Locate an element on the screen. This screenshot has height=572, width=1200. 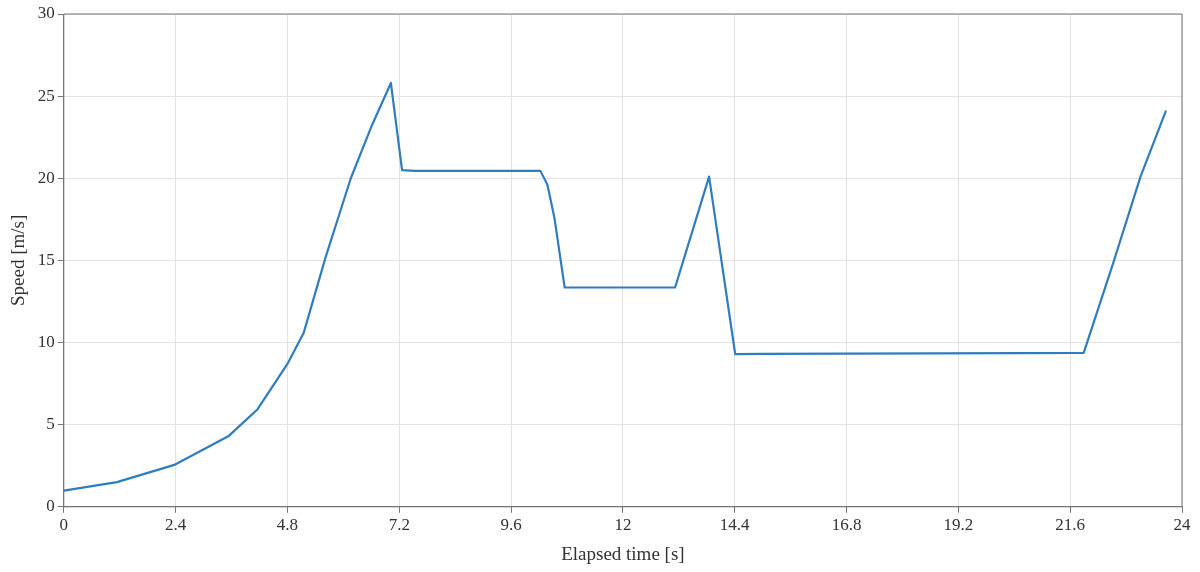
x-tick-label: 2.4 is located at coordinates (175, 525).